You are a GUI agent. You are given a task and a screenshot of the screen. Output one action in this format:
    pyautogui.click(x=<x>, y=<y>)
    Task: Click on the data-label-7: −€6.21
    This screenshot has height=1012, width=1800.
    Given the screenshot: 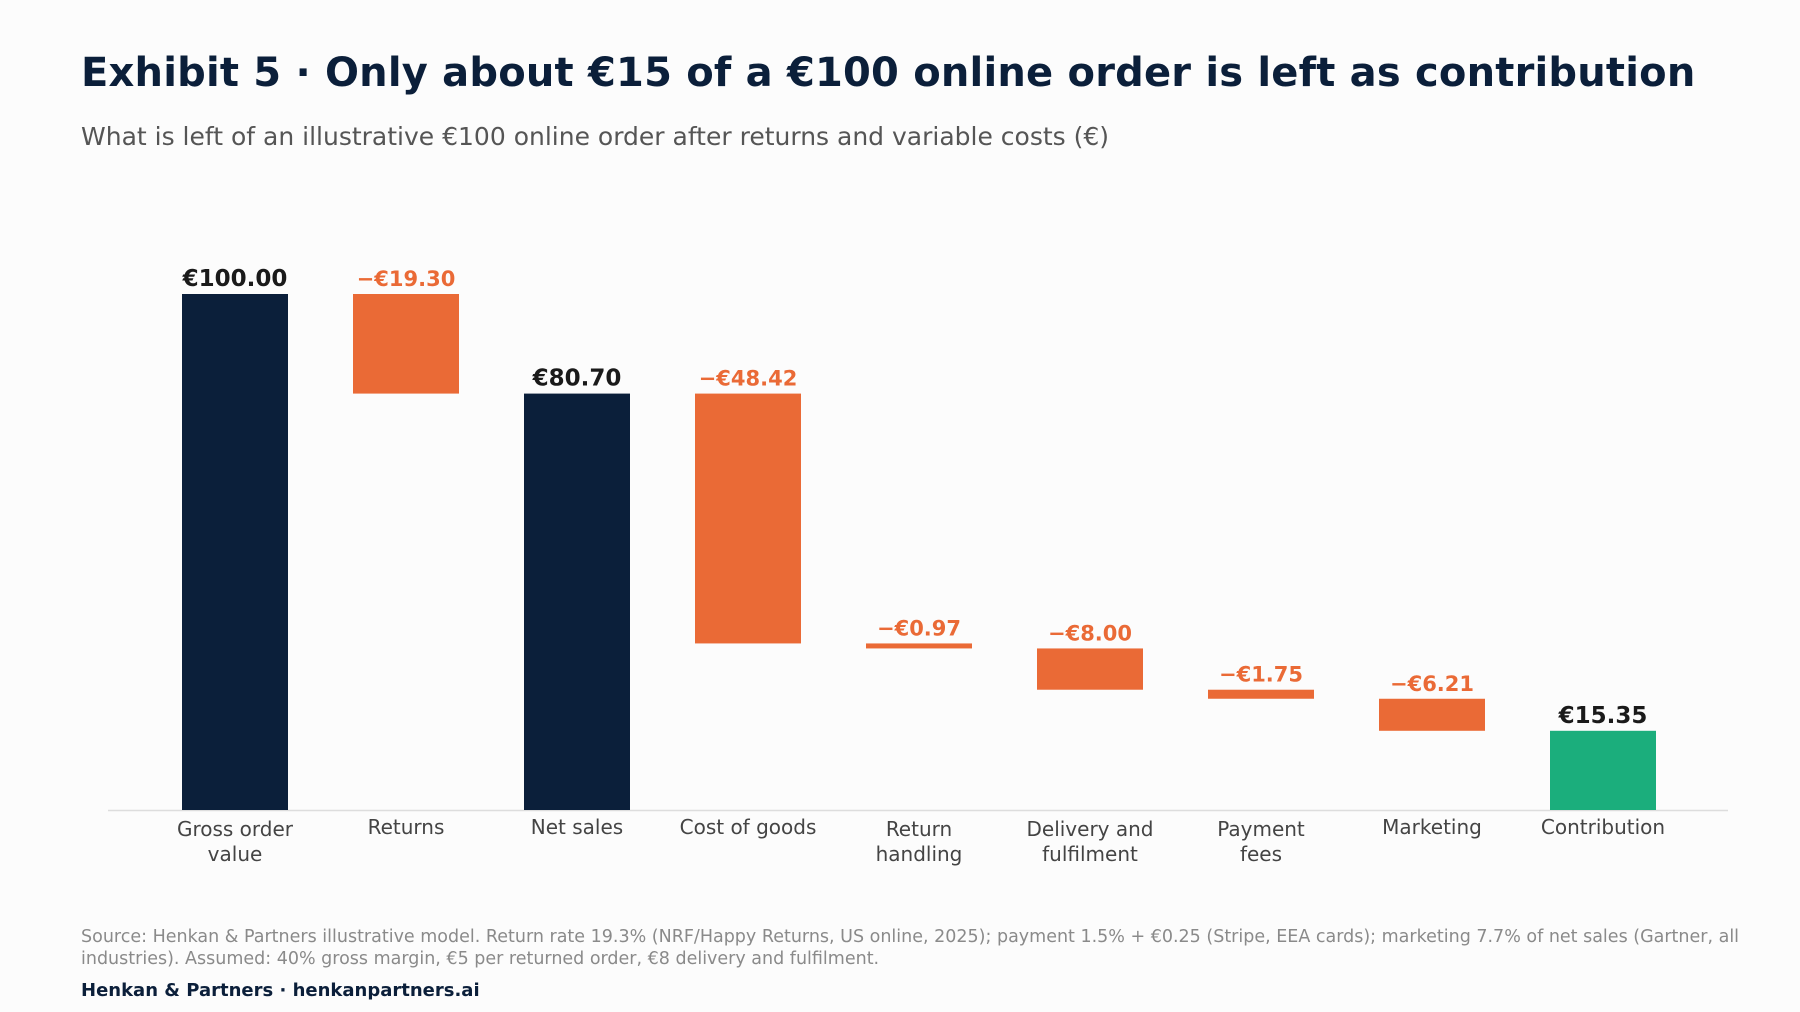 What is the action you would take?
    pyautogui.click(x=1432, y=684)
    